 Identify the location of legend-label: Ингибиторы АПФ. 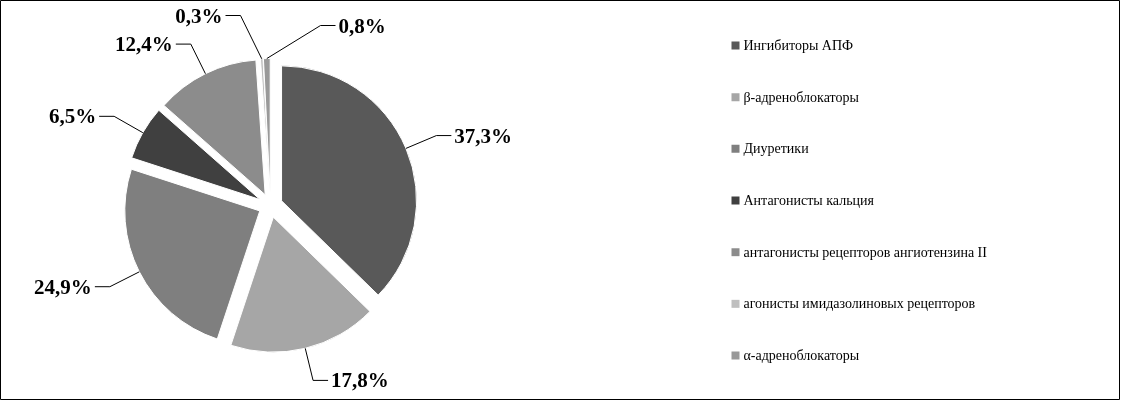
(798, 45).